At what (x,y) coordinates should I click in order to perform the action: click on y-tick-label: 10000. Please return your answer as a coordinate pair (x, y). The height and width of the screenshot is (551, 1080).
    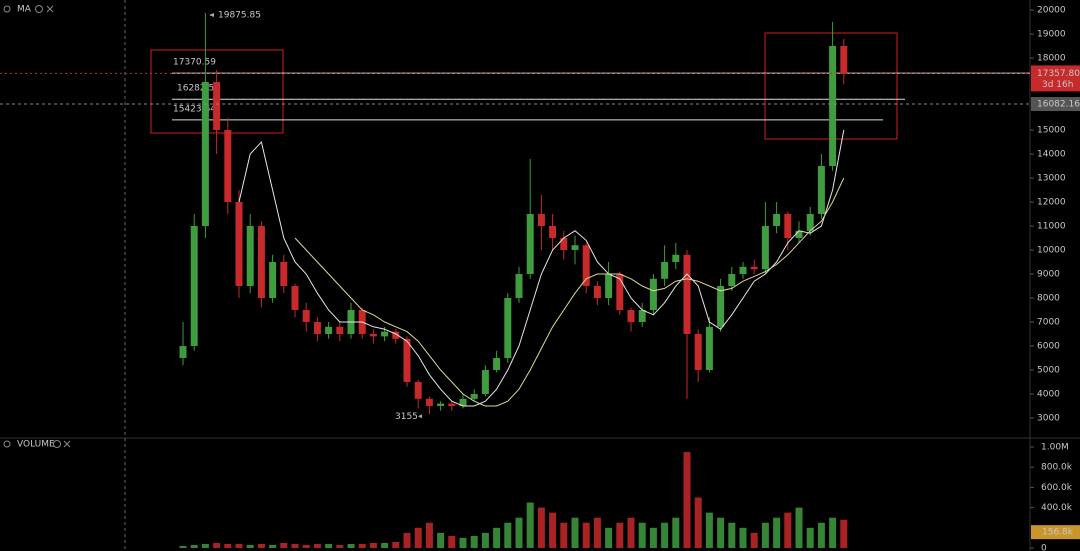
    Looking at the image, I should click on (1051, 251).